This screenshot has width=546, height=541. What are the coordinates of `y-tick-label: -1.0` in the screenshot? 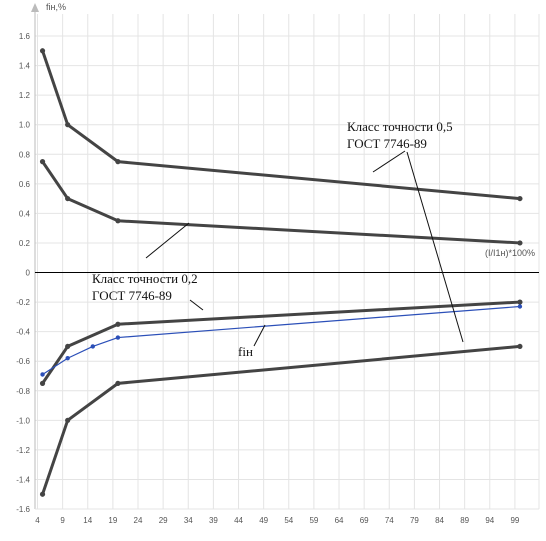 It's located at (23, 420).